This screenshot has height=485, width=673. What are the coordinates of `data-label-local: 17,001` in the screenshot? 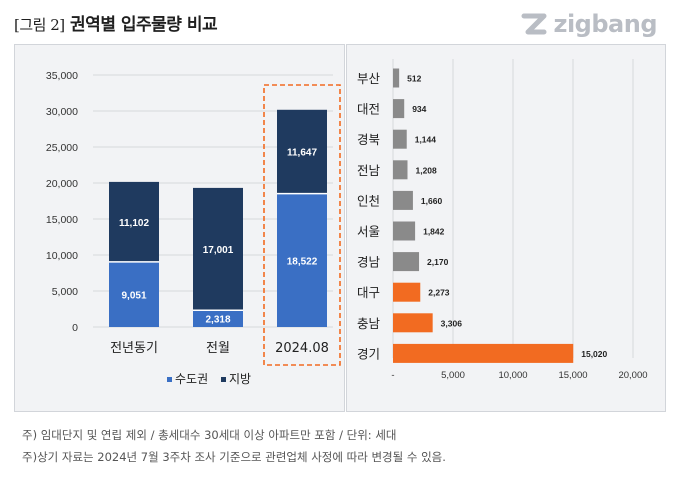 It's located at (218, 250).